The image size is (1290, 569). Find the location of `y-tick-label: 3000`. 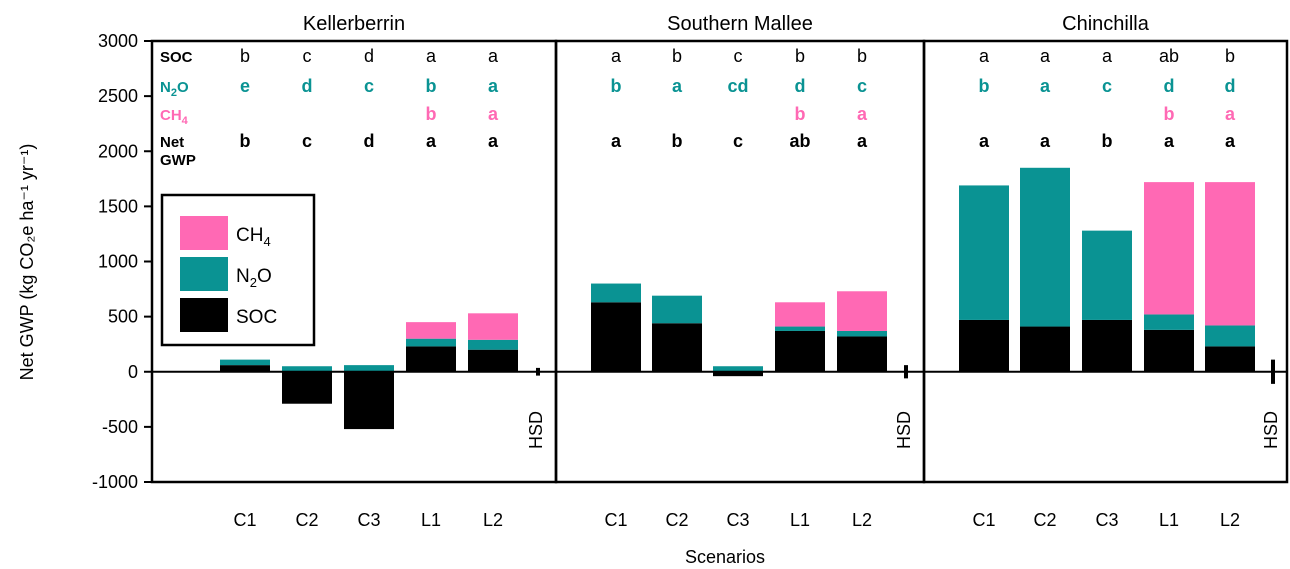

y-tick-label: 3000 is located at coordinates (118, 41).